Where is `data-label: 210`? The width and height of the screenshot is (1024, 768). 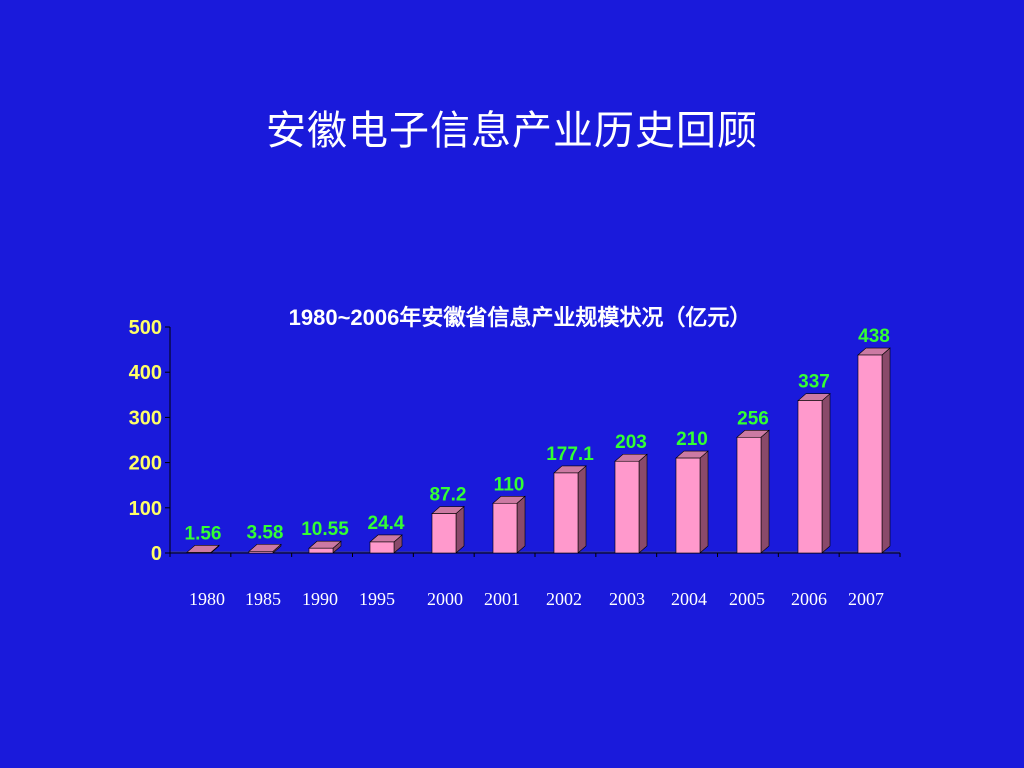
data-label: 210 is located at coordinates (692, 439).